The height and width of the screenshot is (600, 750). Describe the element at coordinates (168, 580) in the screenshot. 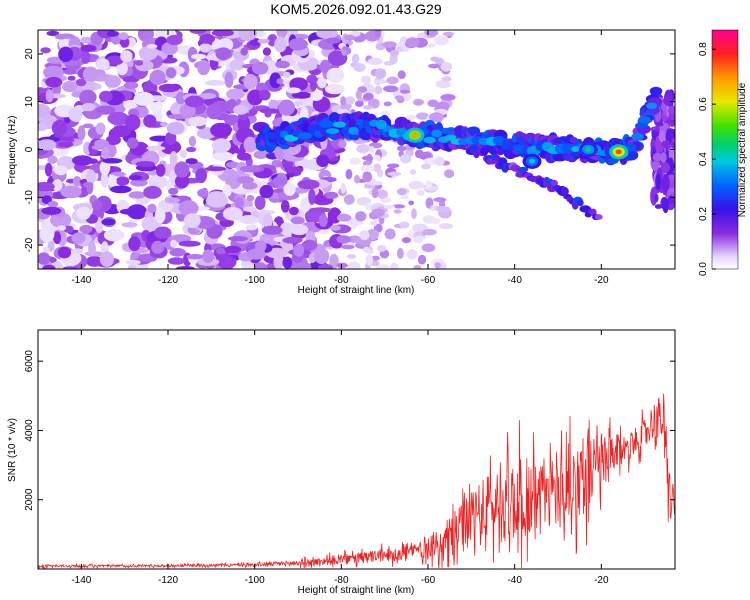

I see `x-tick-label: -120` at that location.